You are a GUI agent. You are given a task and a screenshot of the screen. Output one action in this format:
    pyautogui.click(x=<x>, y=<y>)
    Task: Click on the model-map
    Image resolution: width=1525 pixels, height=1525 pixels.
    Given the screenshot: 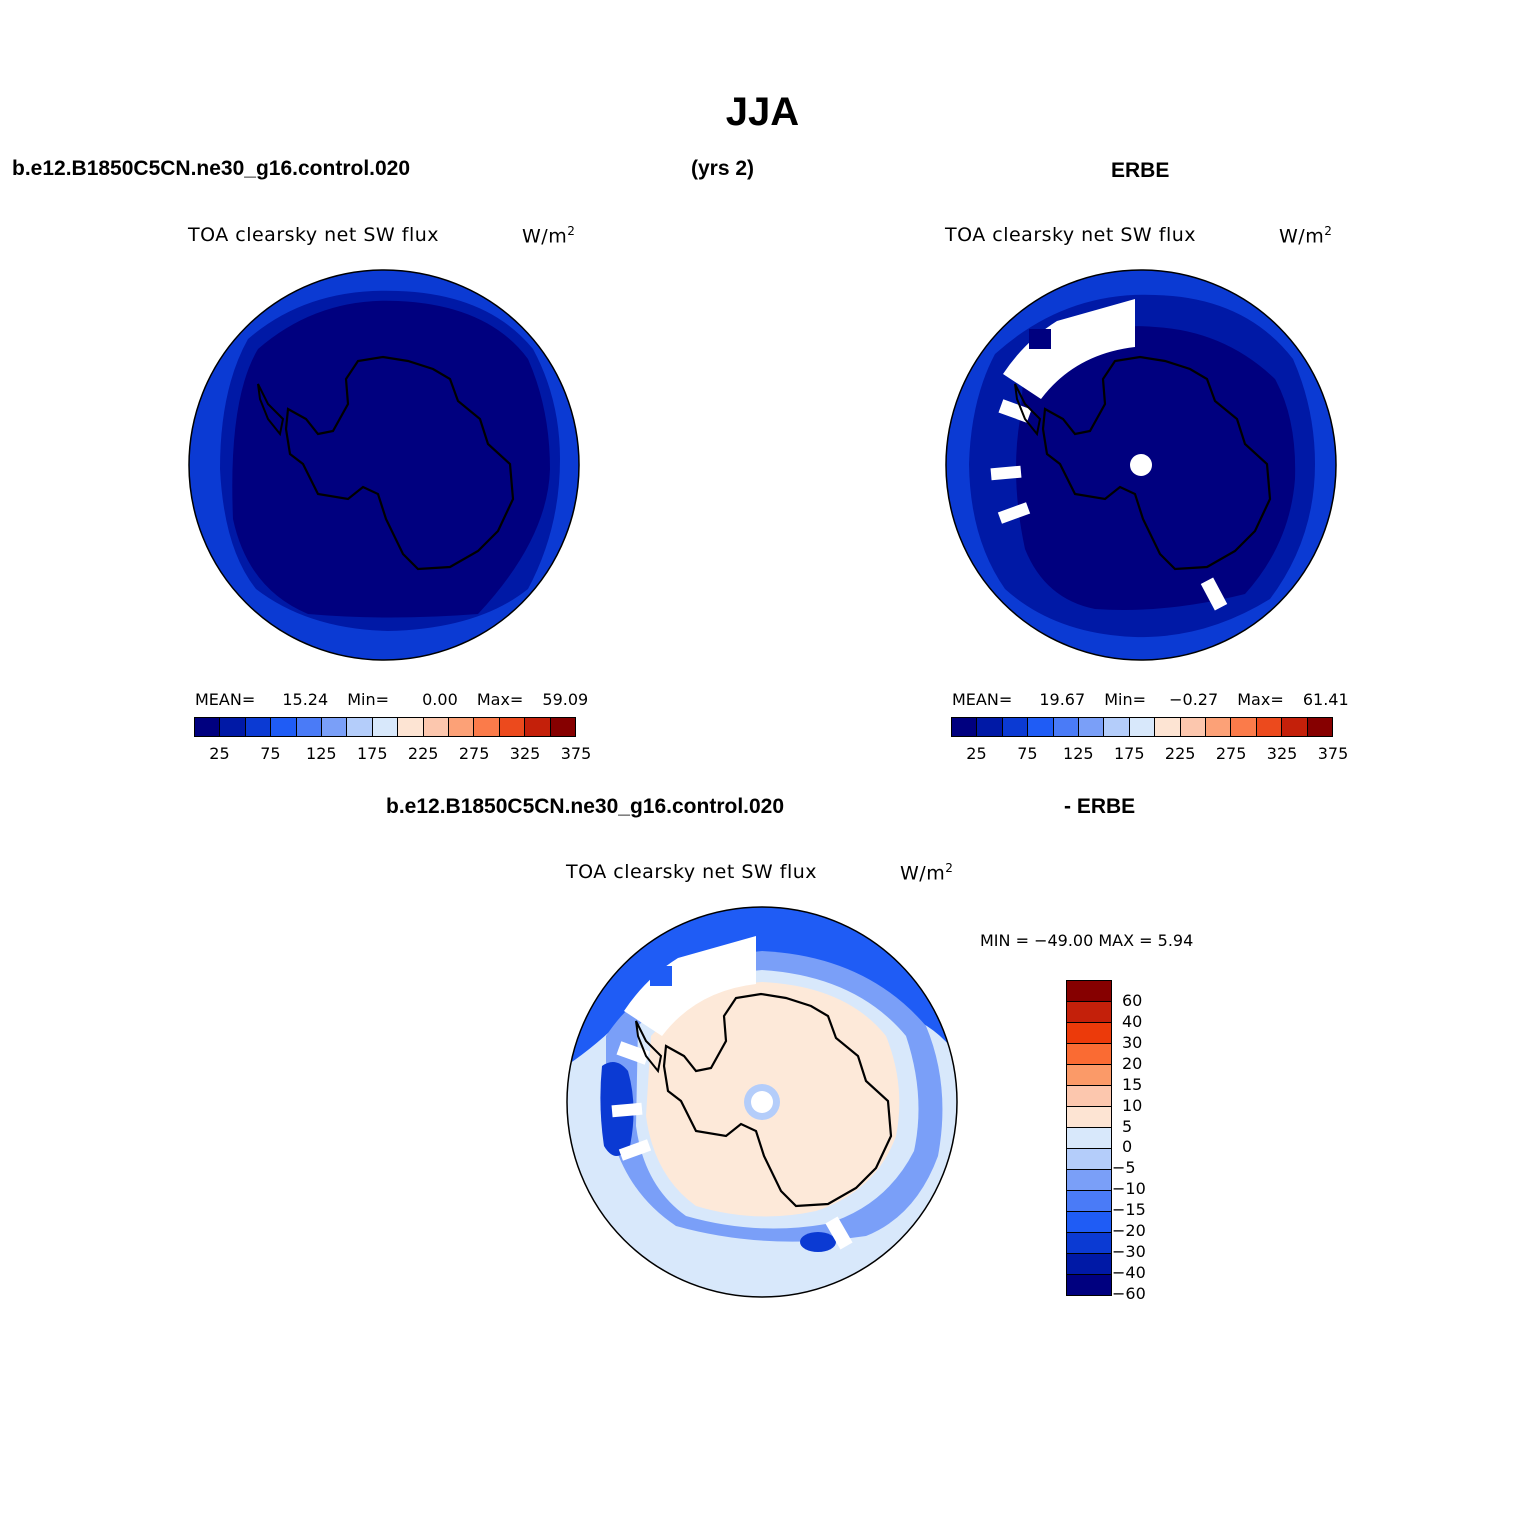 What is the action you would take?
    pyautogui.click(x=384, y=465)
    